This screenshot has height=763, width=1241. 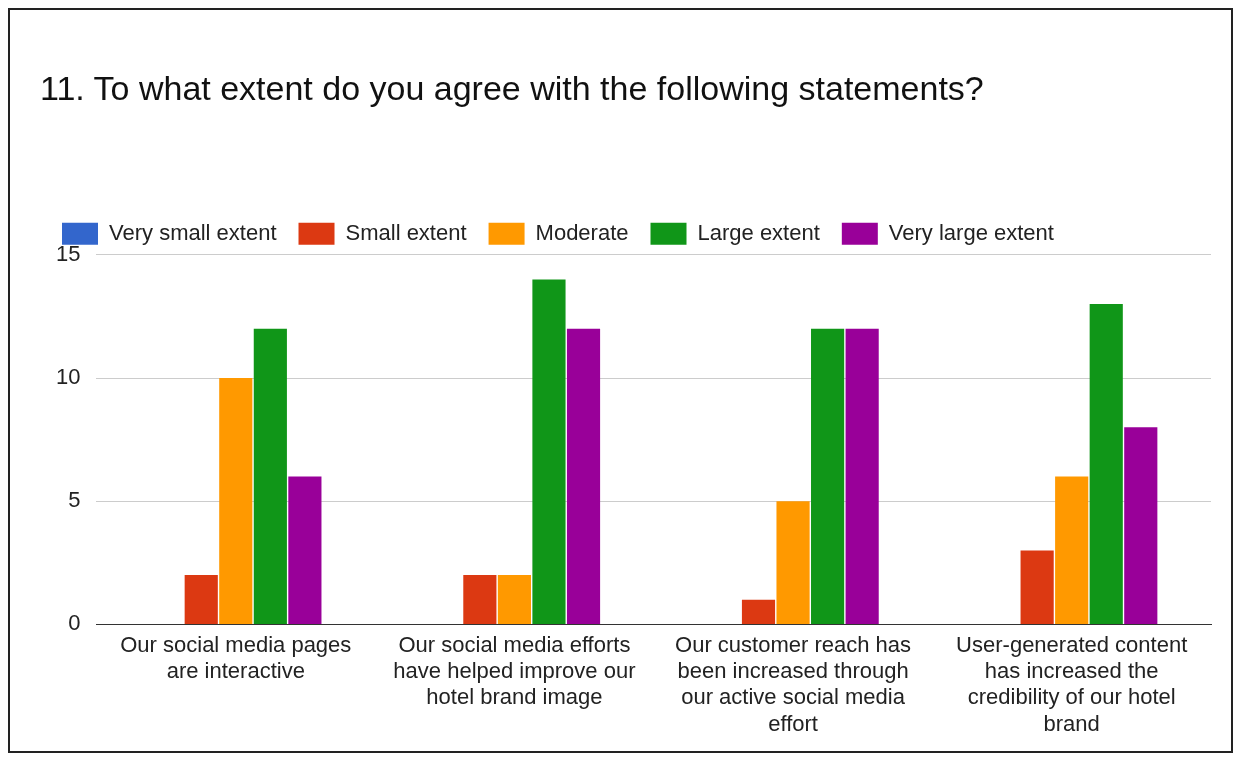 I want to click on legend-label: Moderate, so click(x=582, y=232).